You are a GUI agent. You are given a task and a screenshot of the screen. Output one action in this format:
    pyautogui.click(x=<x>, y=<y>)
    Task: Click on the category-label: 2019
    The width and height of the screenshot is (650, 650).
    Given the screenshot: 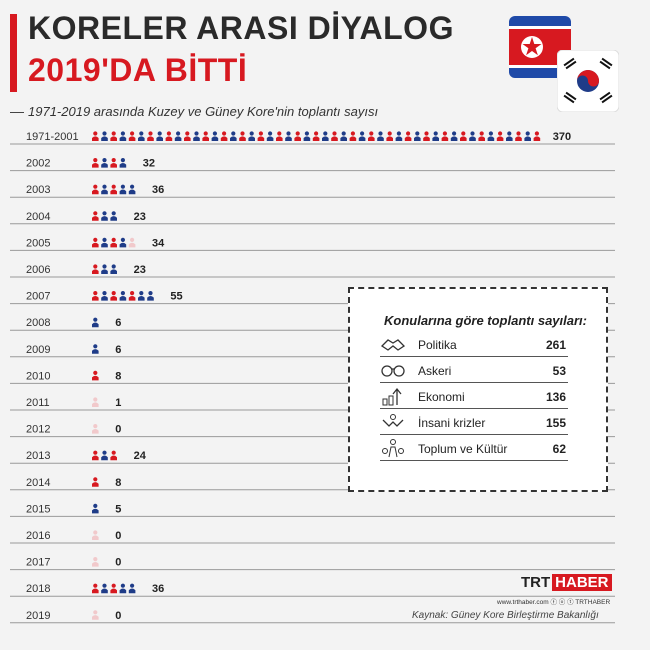 What is the action you would take?
    pyautogui.click(x=38, y=616)
    